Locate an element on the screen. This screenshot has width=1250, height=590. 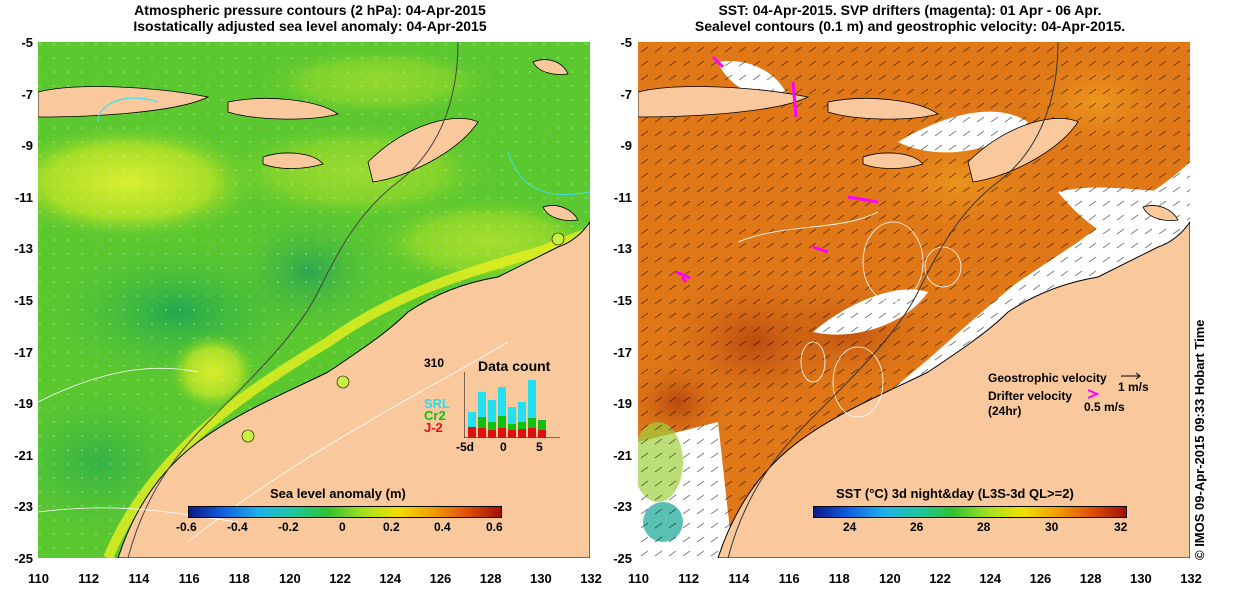
right-y-tick: -15 is located at coordinates (622, 300).